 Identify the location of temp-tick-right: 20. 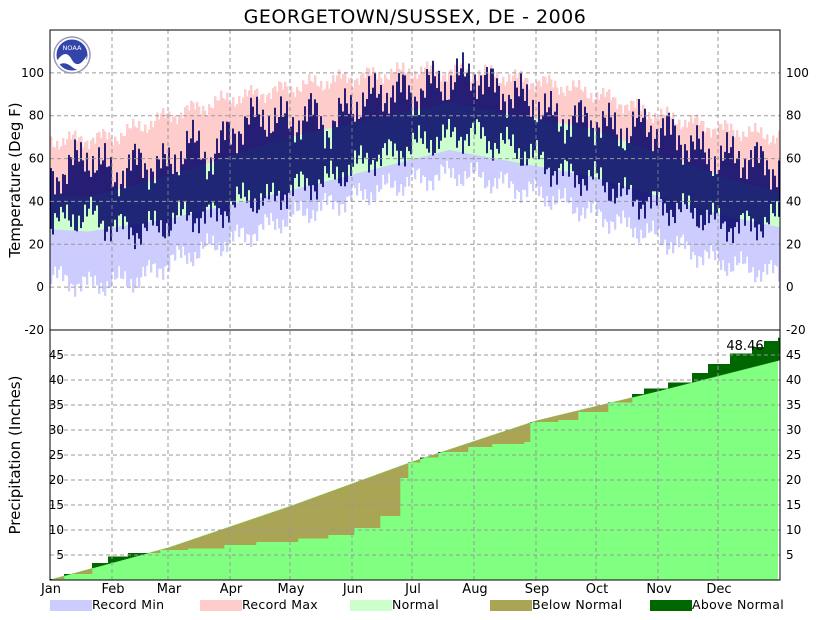
(793, 244).